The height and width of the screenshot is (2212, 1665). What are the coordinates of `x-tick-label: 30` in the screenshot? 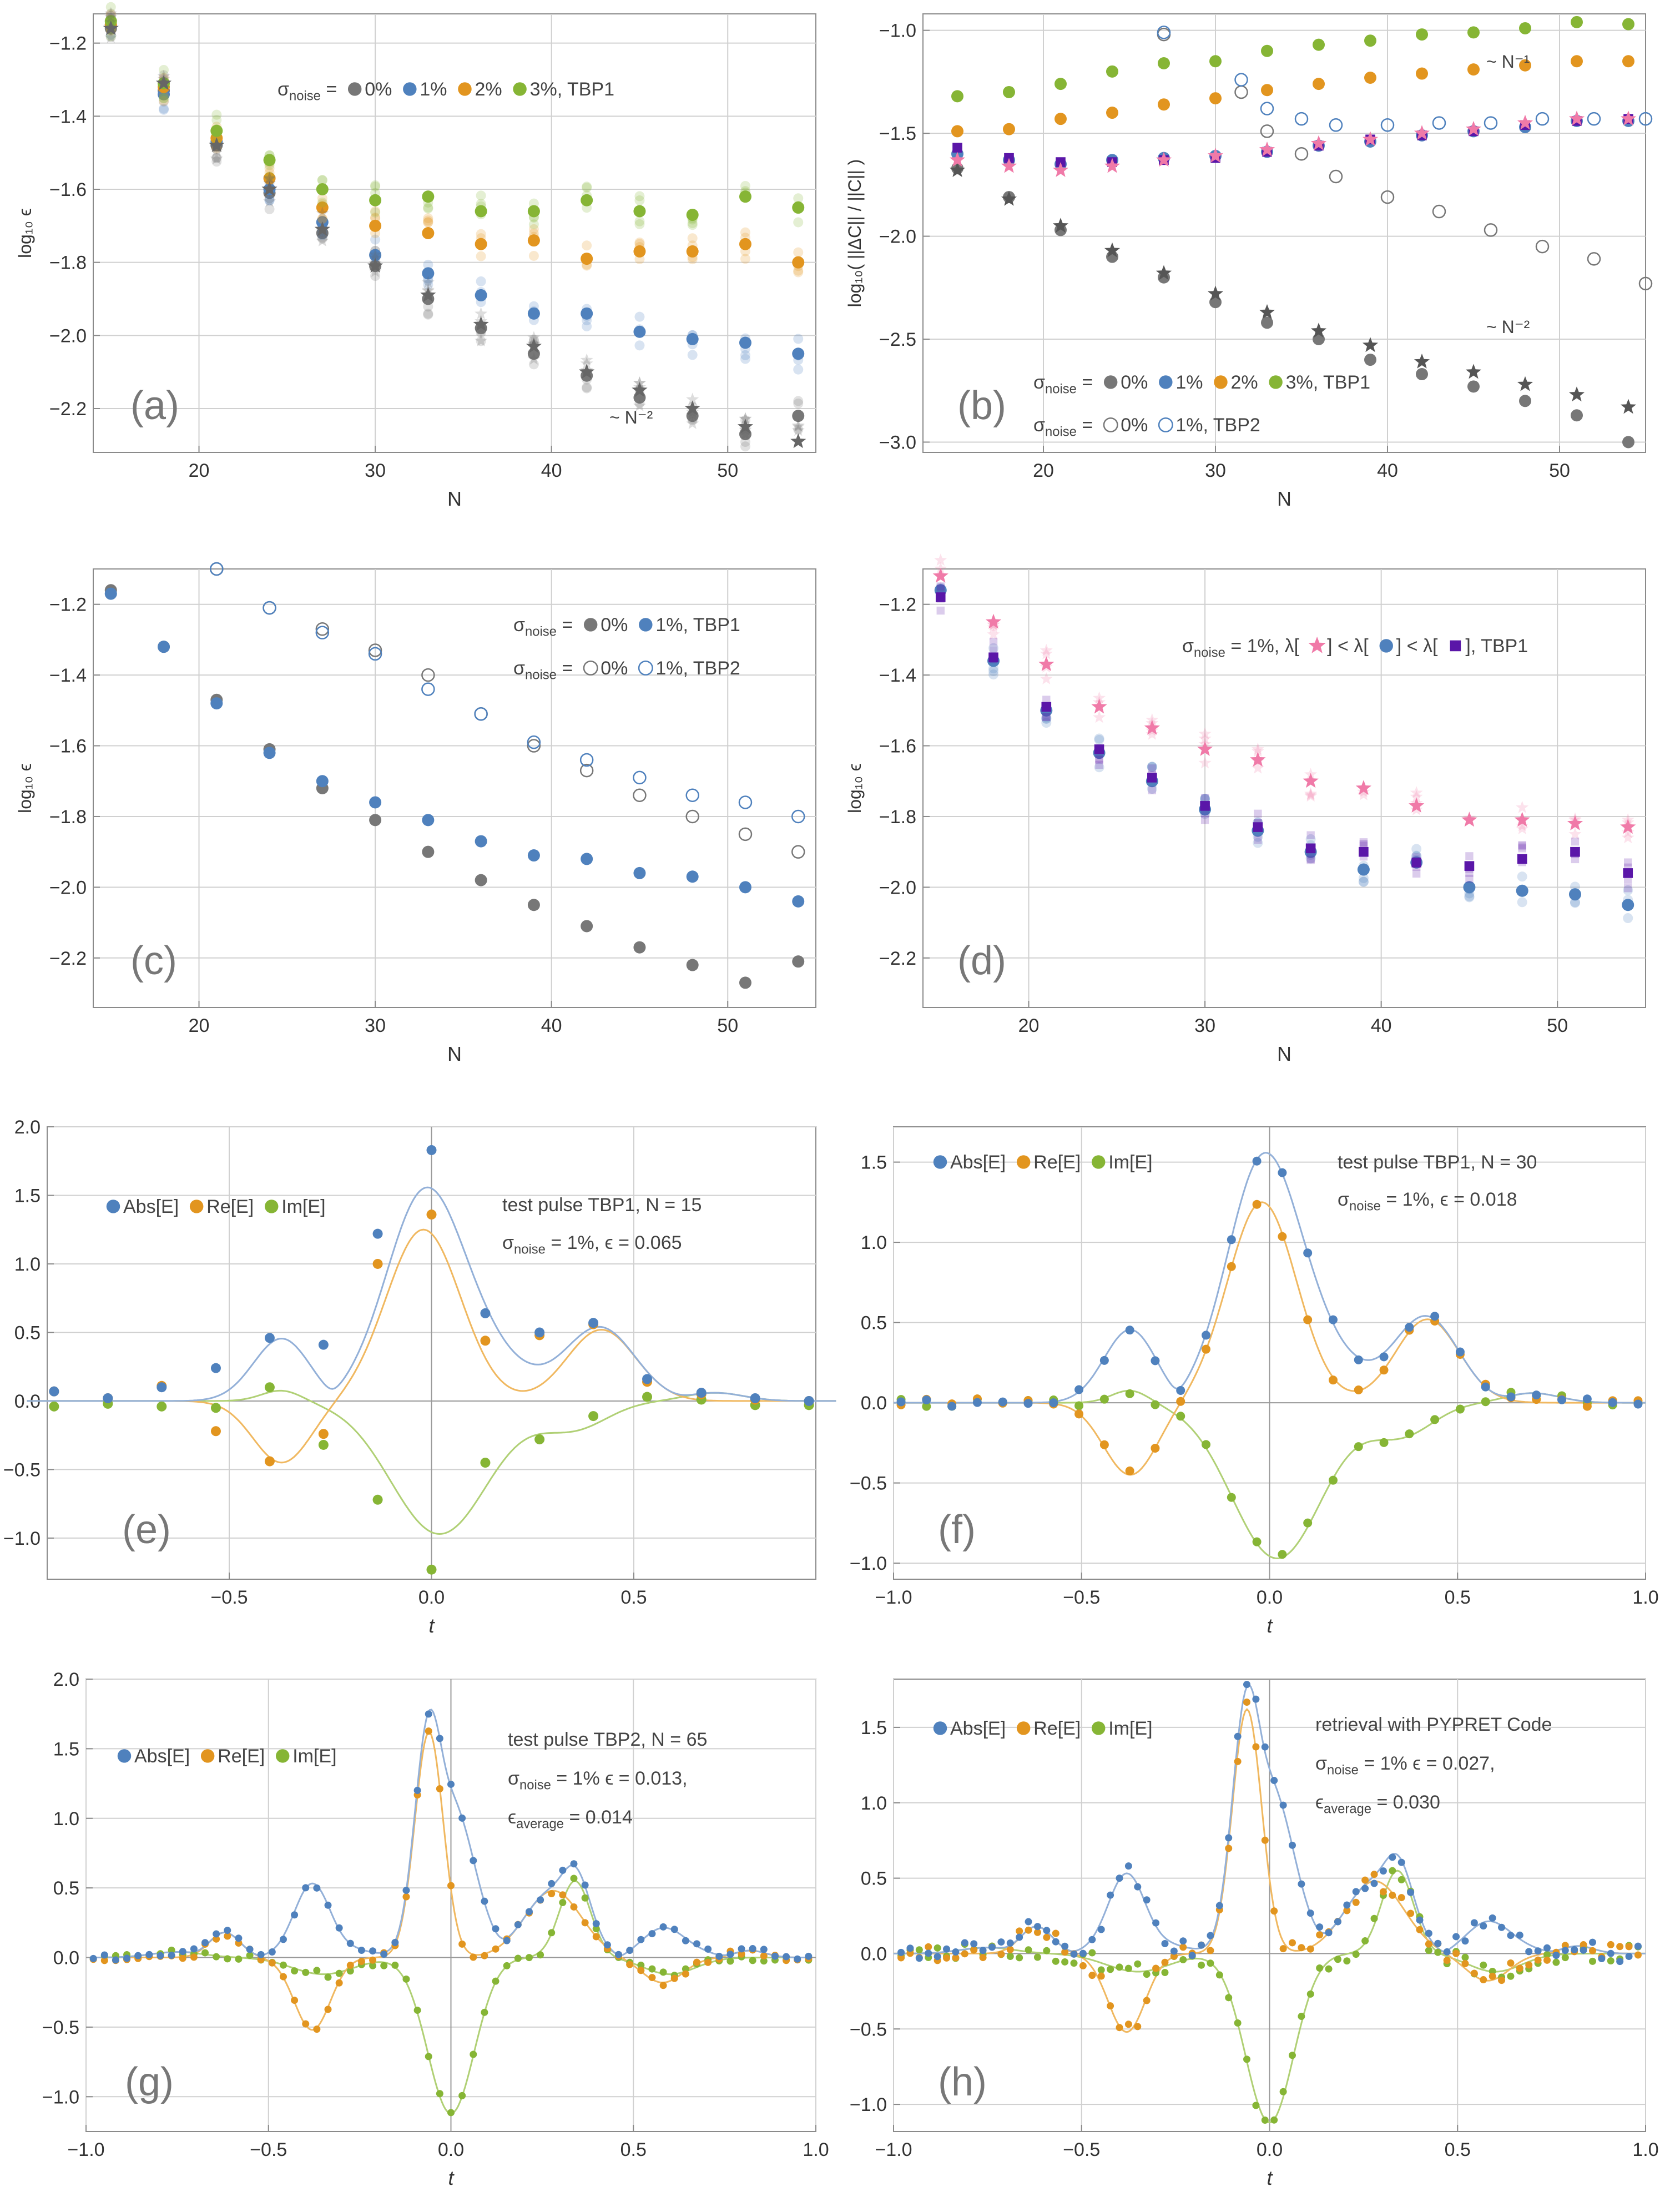 It's located at (376, 470).